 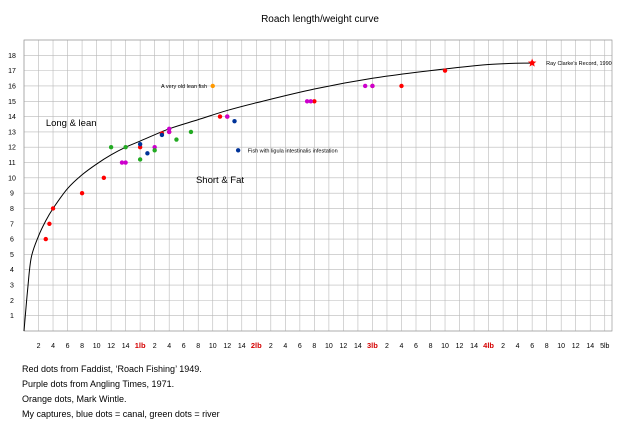 I want to click on x-tick-label: 1lb, so click(x=140, y=345).